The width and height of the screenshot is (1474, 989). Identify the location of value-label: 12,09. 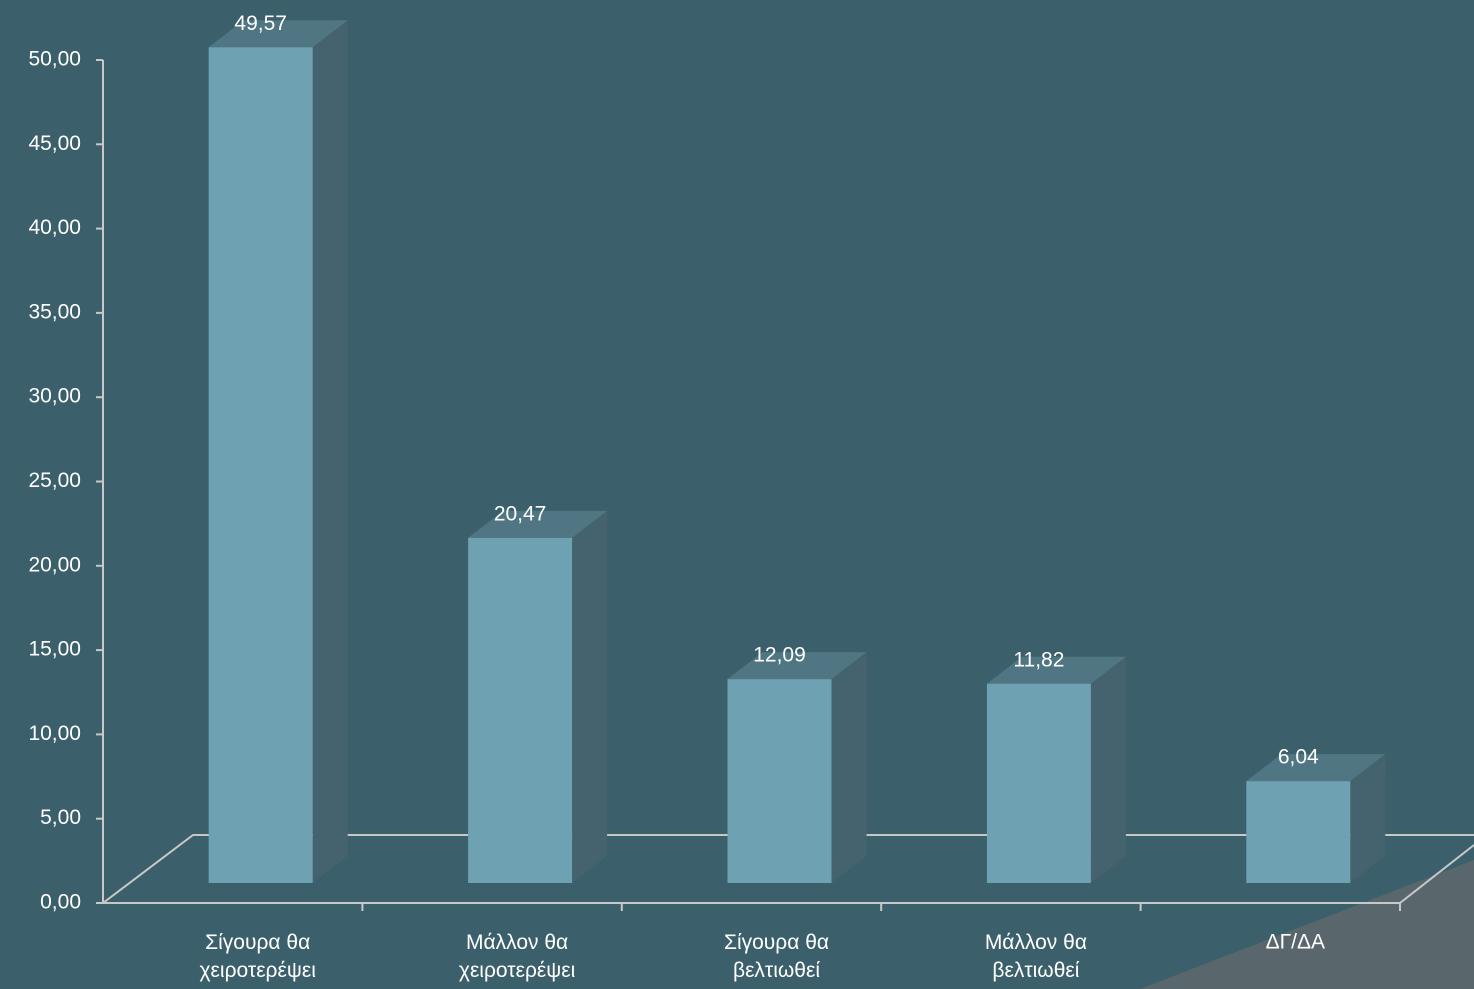
(779, 655).